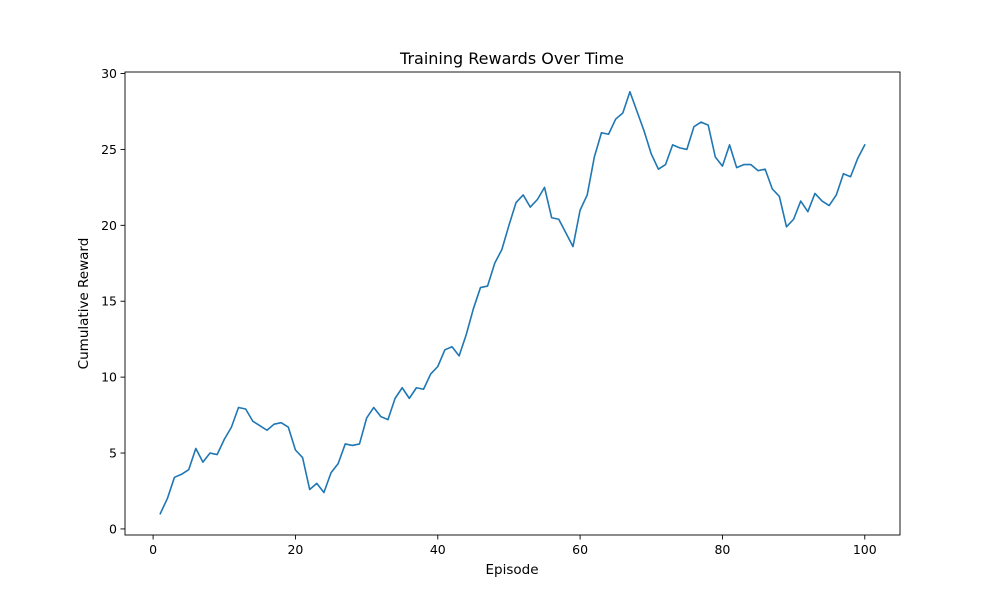 The image size is (1000, 600). What do you see at coordinates (511, 58) in the screenshot?
I see `chart-title: Training Rewards Over Time` at bounding box center [511, 58].